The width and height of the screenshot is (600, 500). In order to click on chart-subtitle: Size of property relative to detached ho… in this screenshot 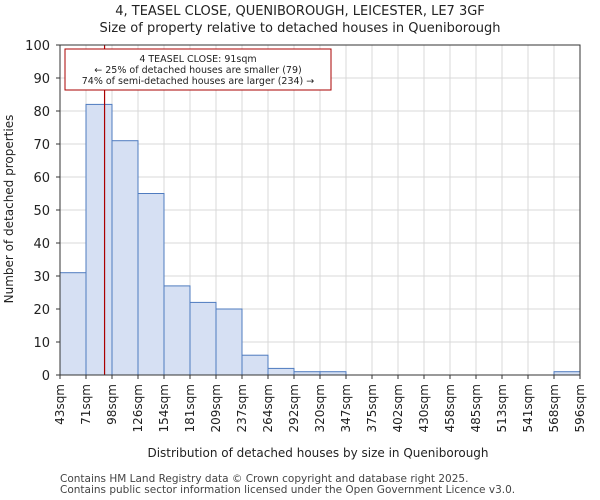, I will do `click(300, 28)`.